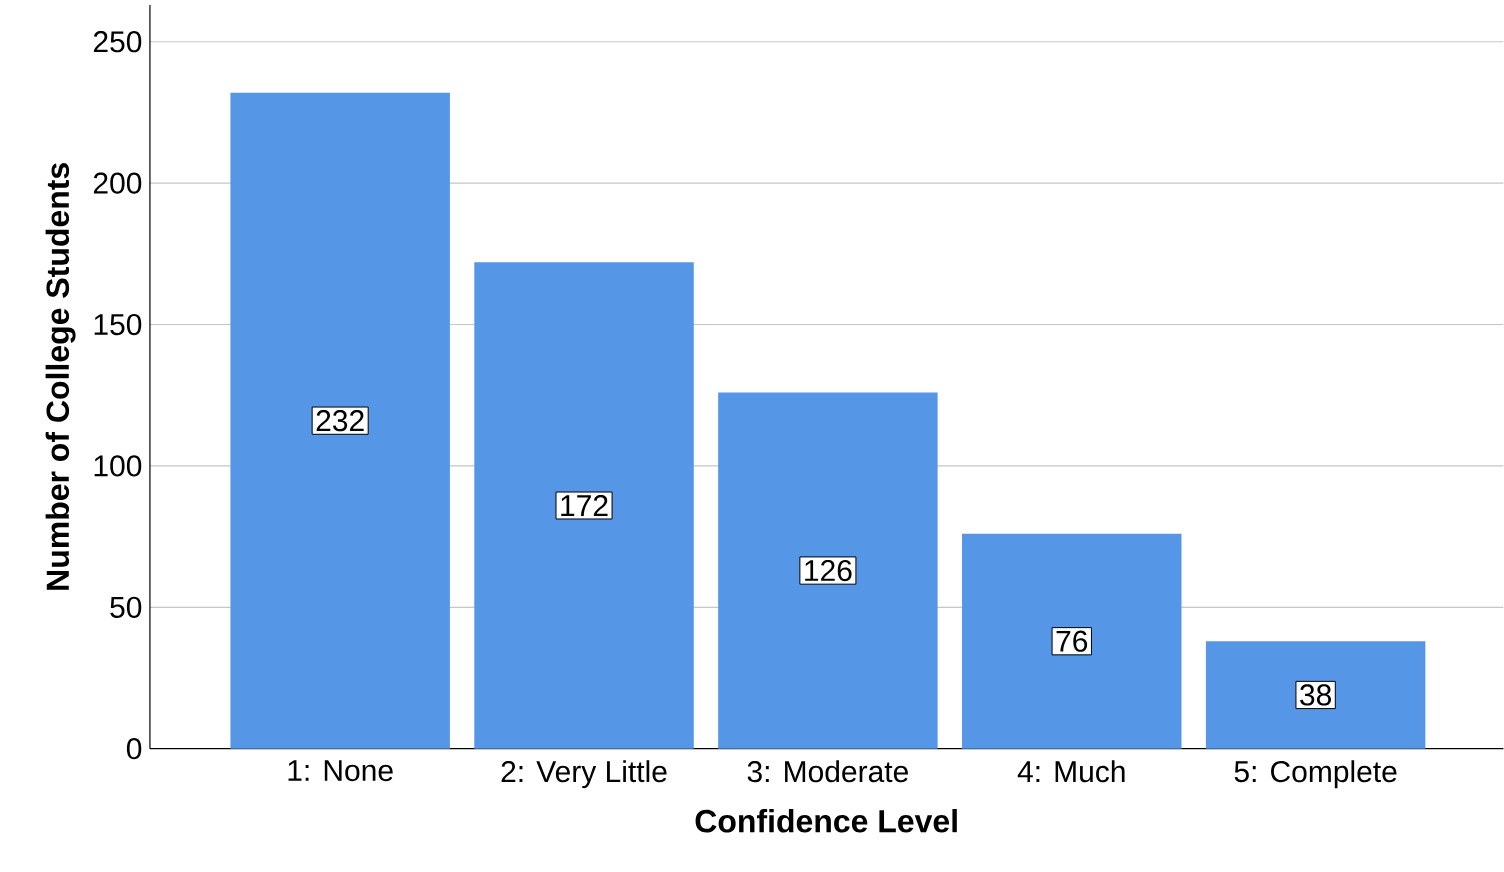  I want to click on data-label: 76, so click(1072, 641).